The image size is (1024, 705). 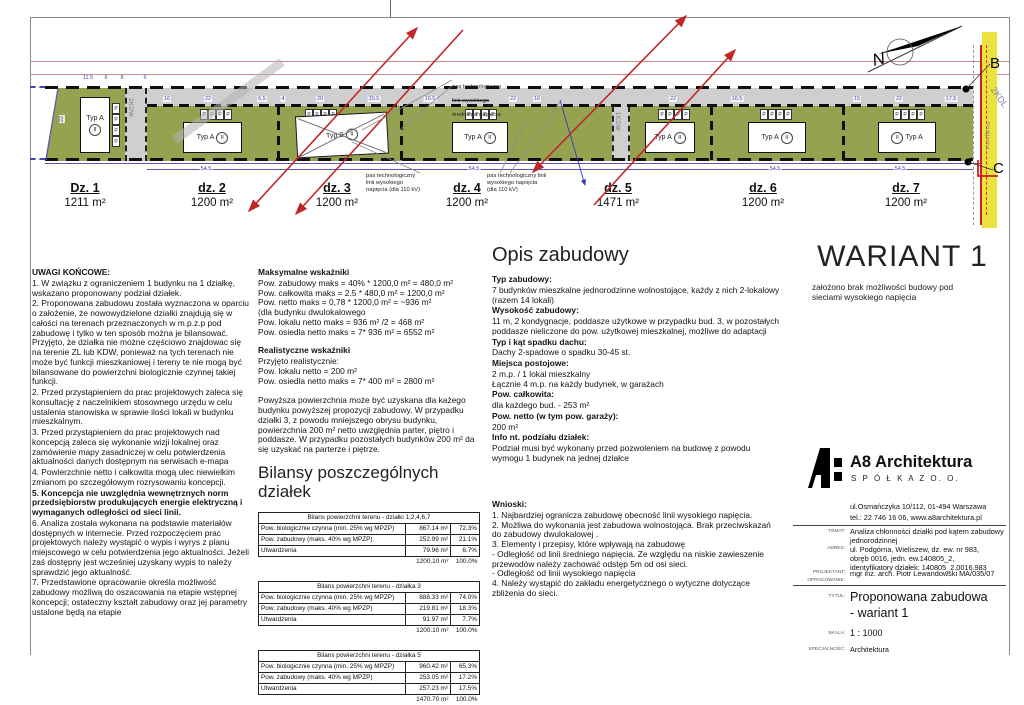 I want to click on dimension-label: 30.5, so click(x=374, y=99).